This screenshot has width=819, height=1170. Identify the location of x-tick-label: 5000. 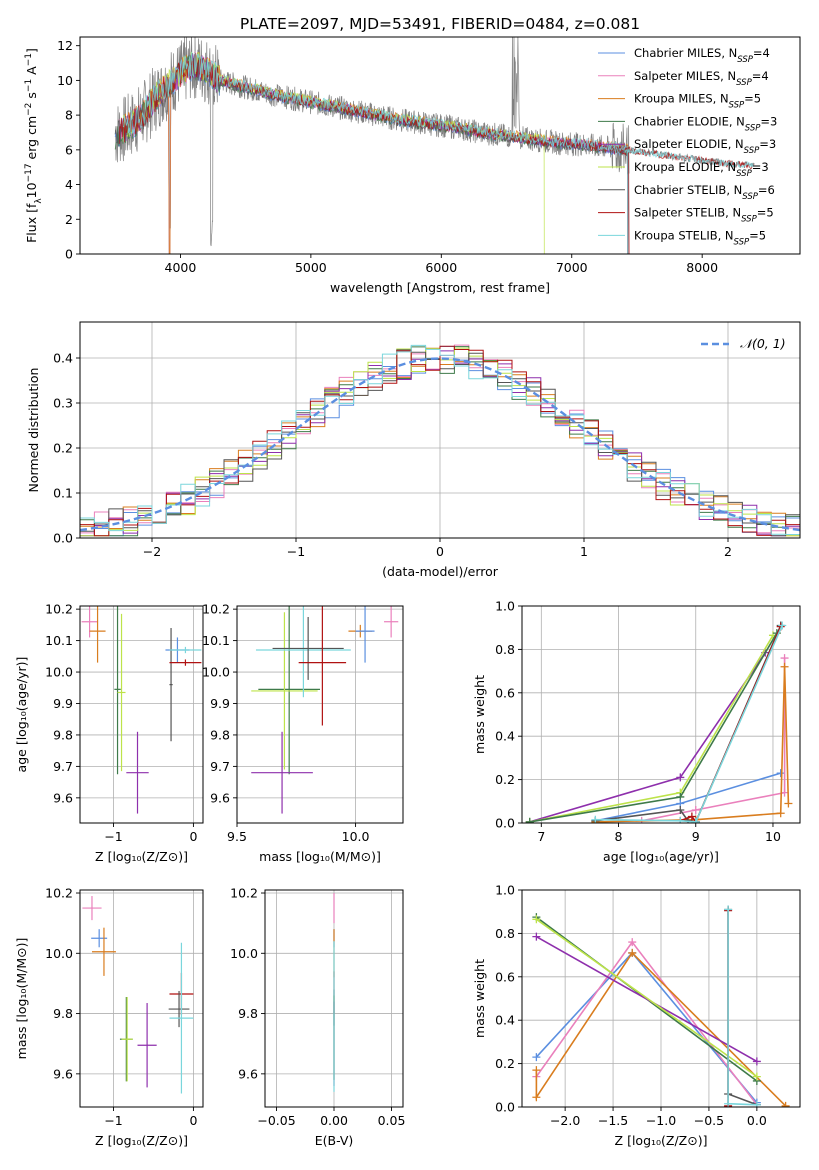
(311, 267).